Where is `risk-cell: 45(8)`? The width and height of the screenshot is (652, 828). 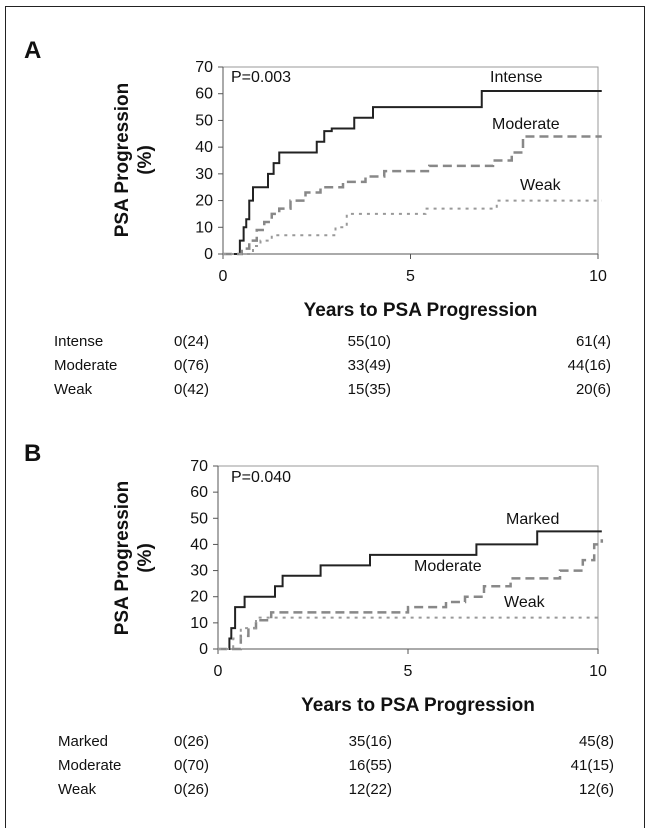 risk-cell: 45(8) is located at coordinates (596, 741).